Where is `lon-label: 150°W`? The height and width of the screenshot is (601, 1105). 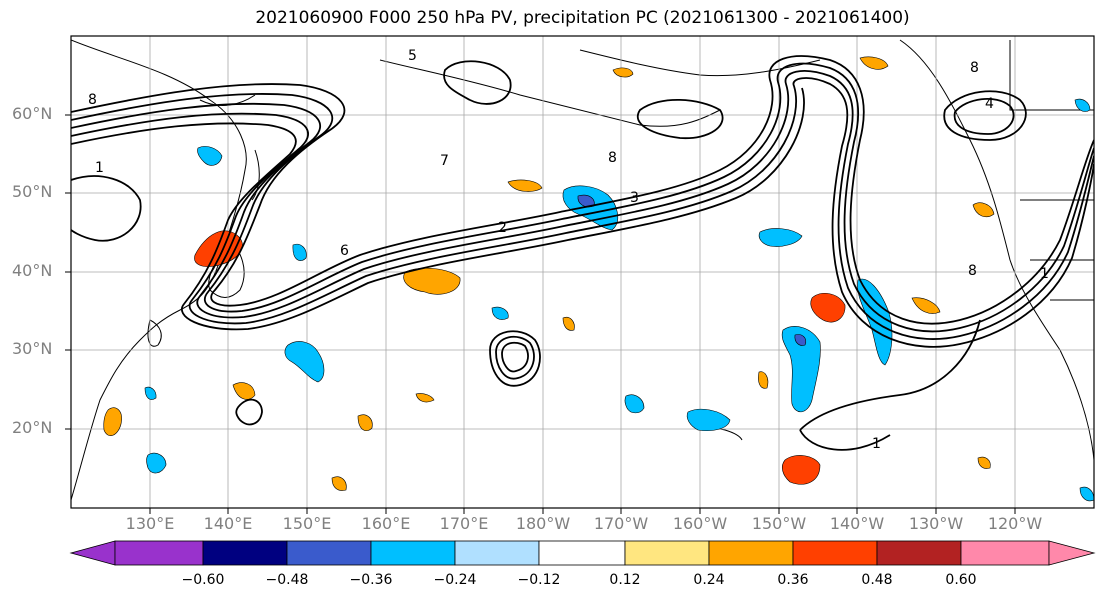 lon-label: 150°W is located at coordinates (779, 523).